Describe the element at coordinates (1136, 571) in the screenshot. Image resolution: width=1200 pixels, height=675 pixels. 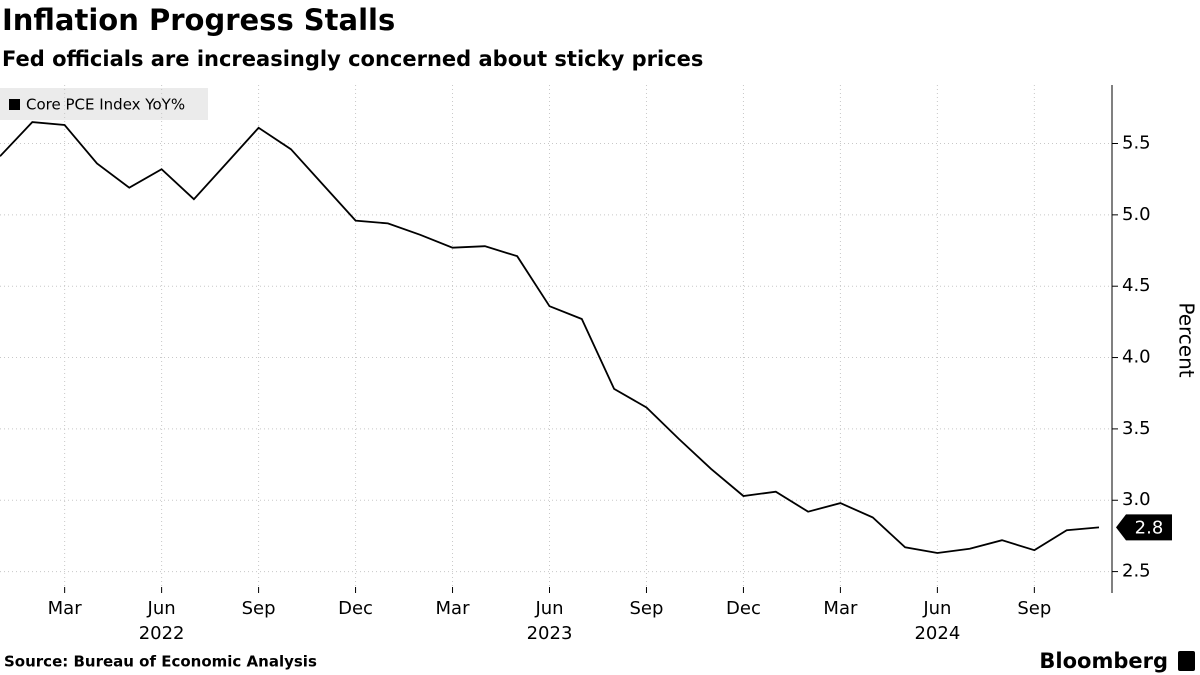
I see `y-tick-label: 2.5` at that location.